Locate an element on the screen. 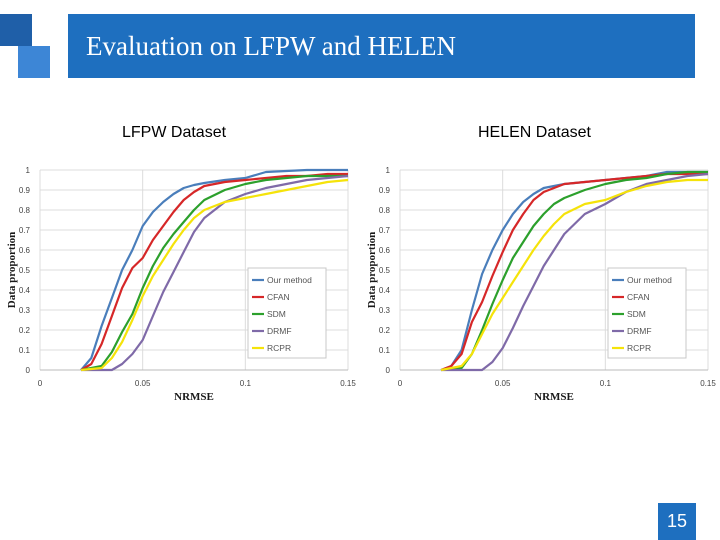 This screenshot has width=720, height=540. chart-title-helen: HELEN Dataset is located at coordinates (534, 132).